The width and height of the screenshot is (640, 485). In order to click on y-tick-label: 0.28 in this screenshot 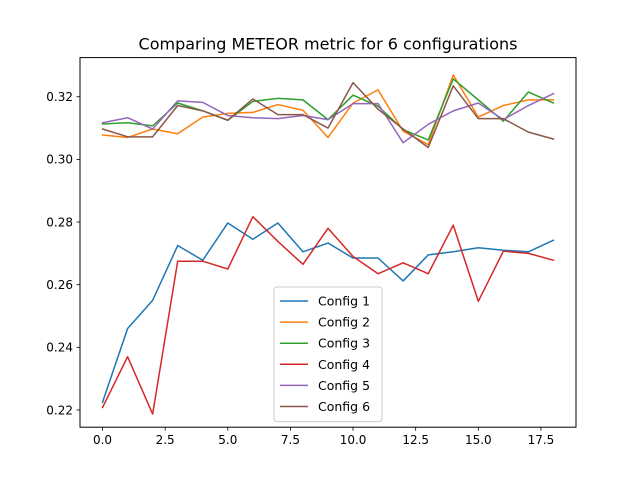, I will do `click(59, 222)`.